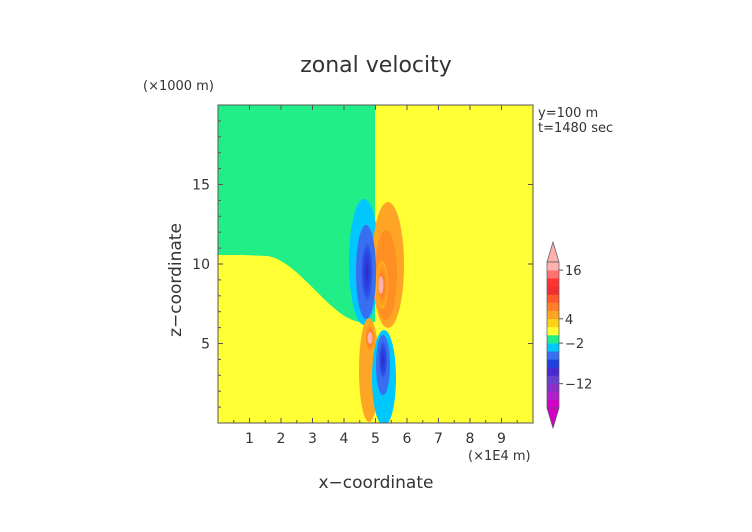  What do you see at coordinates (568, 113) in the screenshot?
I see `annotation-y: y=100 m` at bounding box center [568, 113].